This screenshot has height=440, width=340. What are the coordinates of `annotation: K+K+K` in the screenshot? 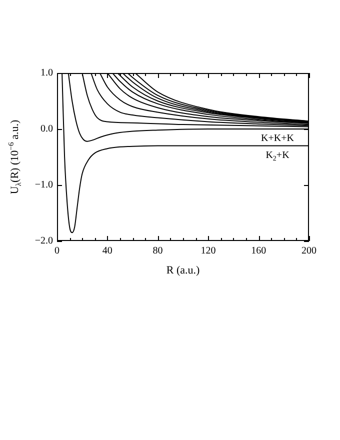 It's located at (278, 138).